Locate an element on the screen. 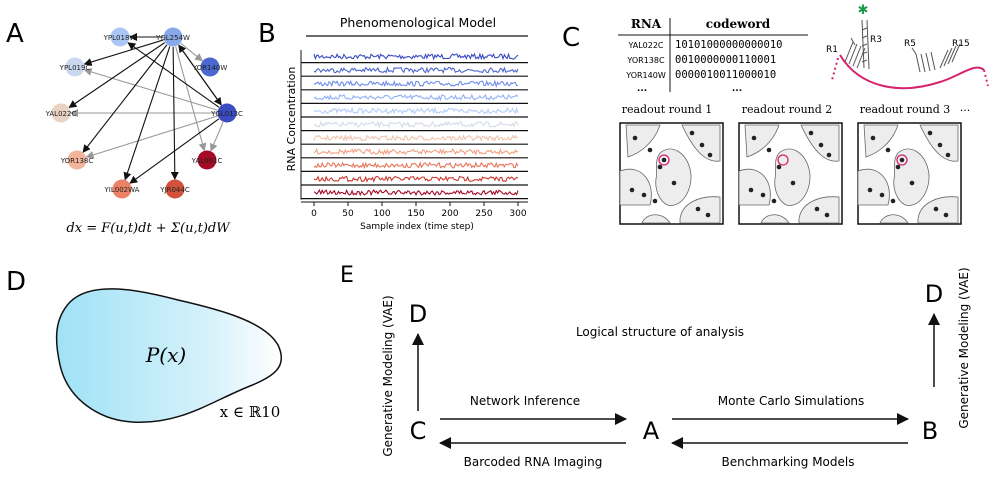  y-axis-label: RNA Concentration is located at coordinates (291, 119).